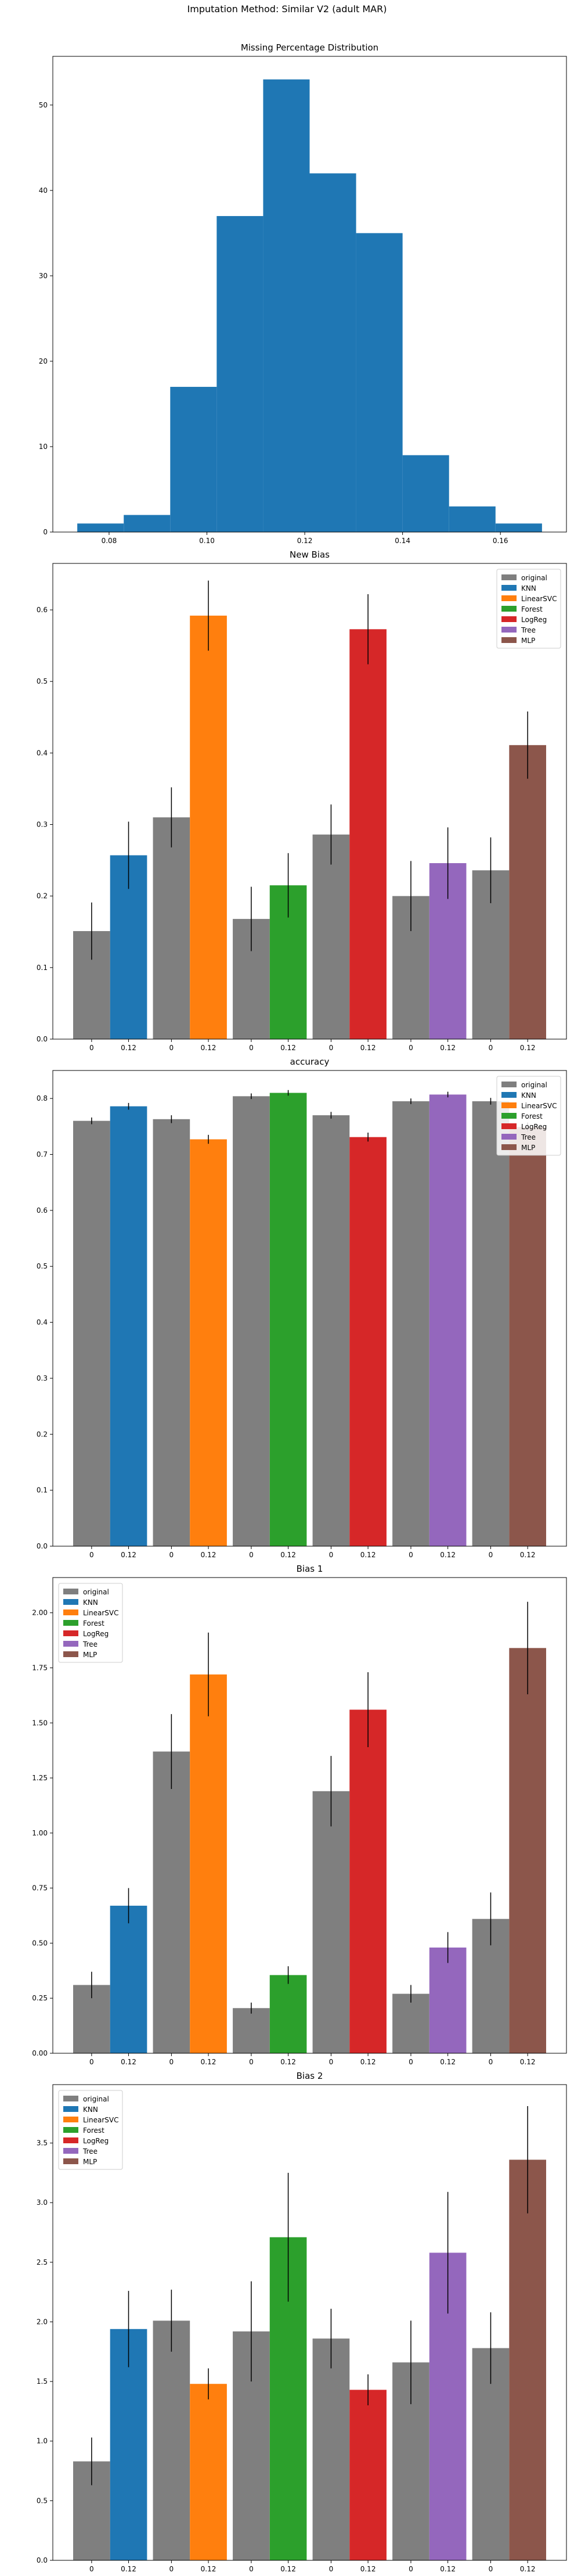 The width and height of the screenshot is (574, 2576). Describe the element at coordinates (310, 554) in the screenshot. I see `chart-title: New Bias` at that location.